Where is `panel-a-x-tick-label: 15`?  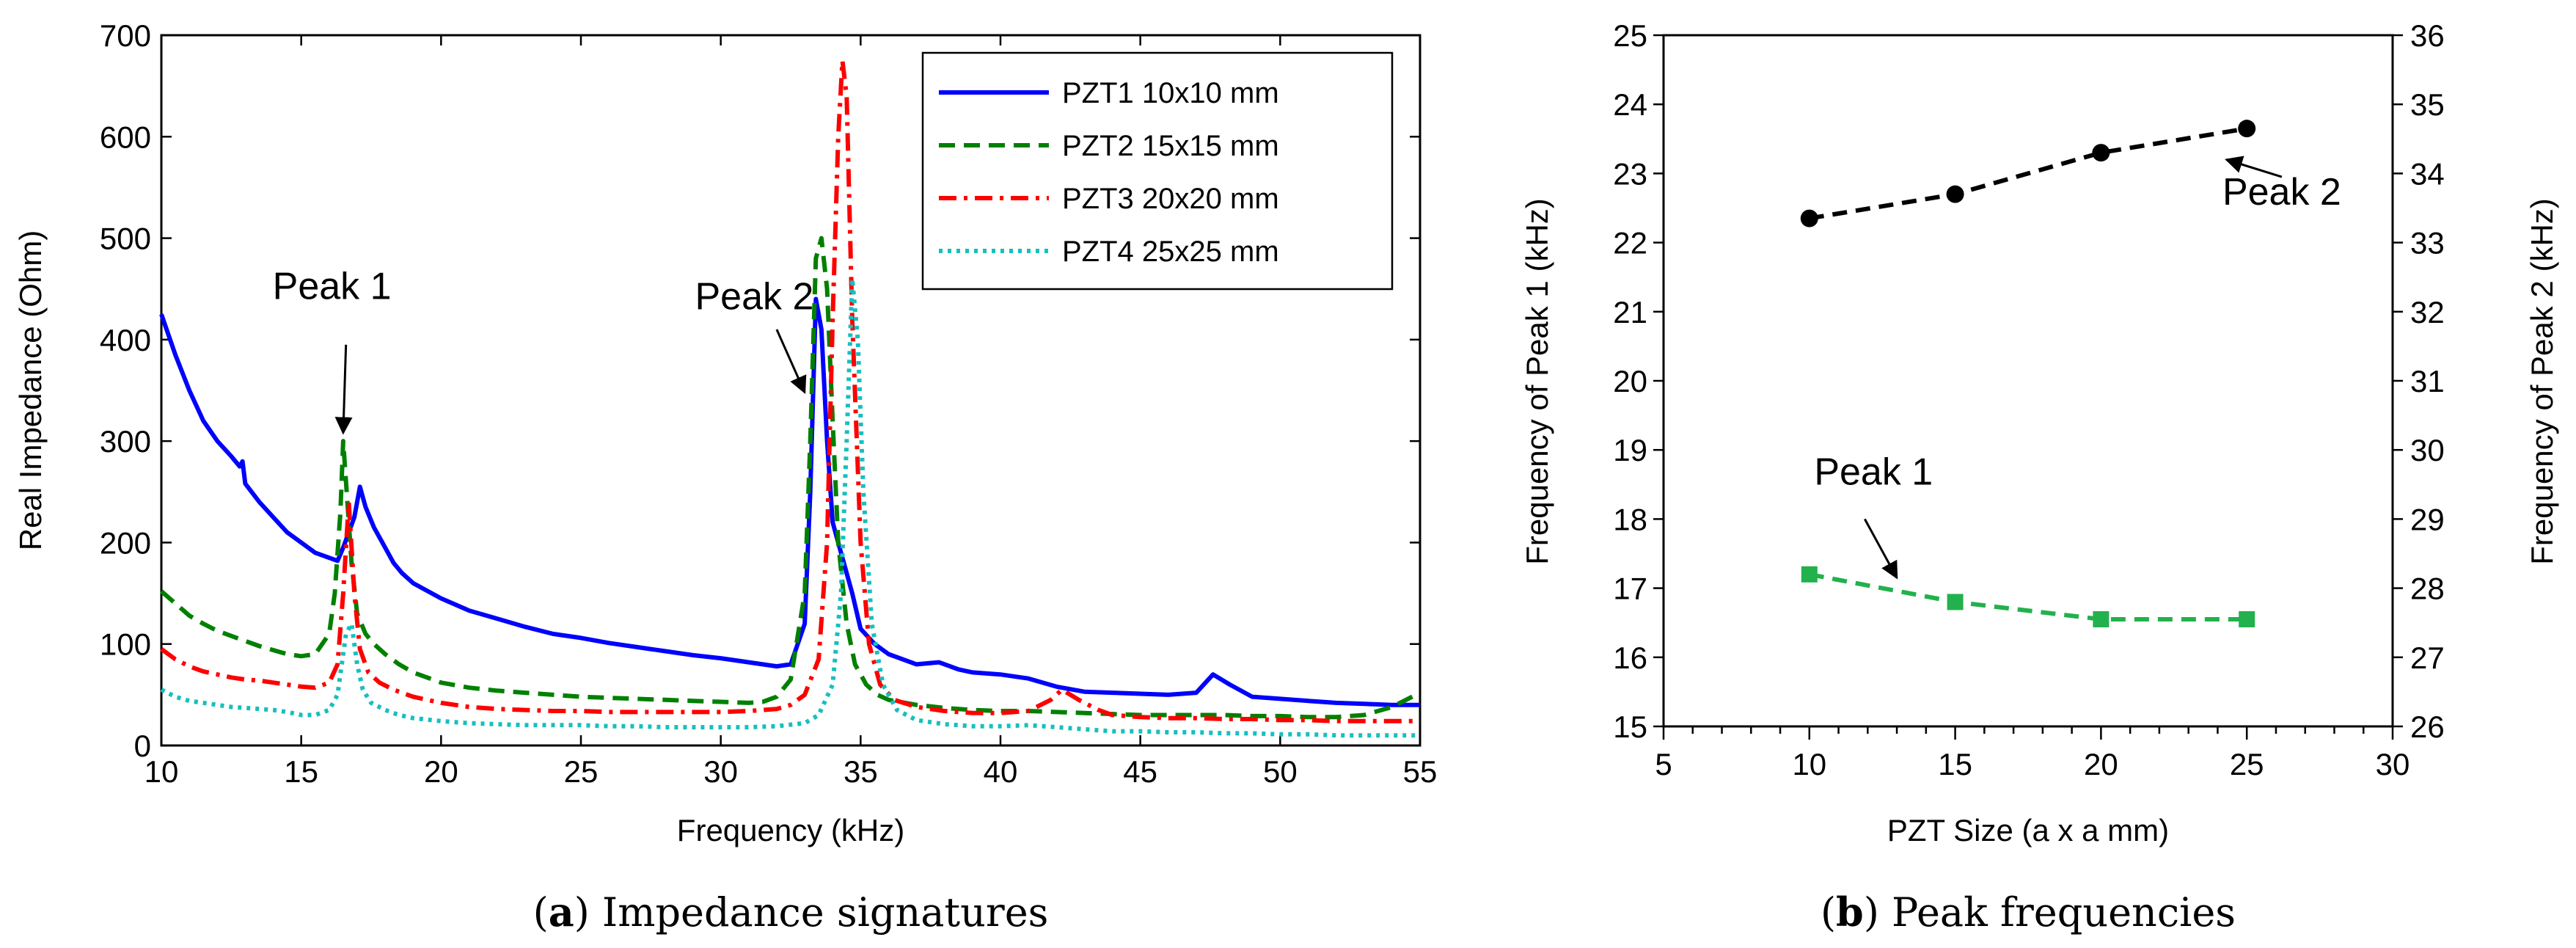
panel-a-x-tick-label: 15 is located at coordinates (301, 771).